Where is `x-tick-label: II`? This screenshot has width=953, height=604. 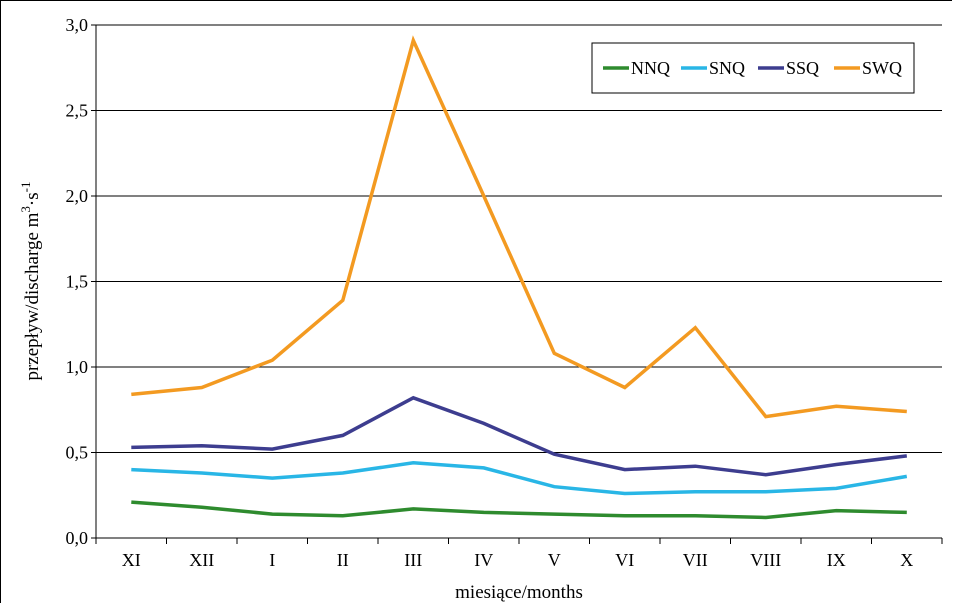 x-tick-label: II is located at coordinates (343, 560).